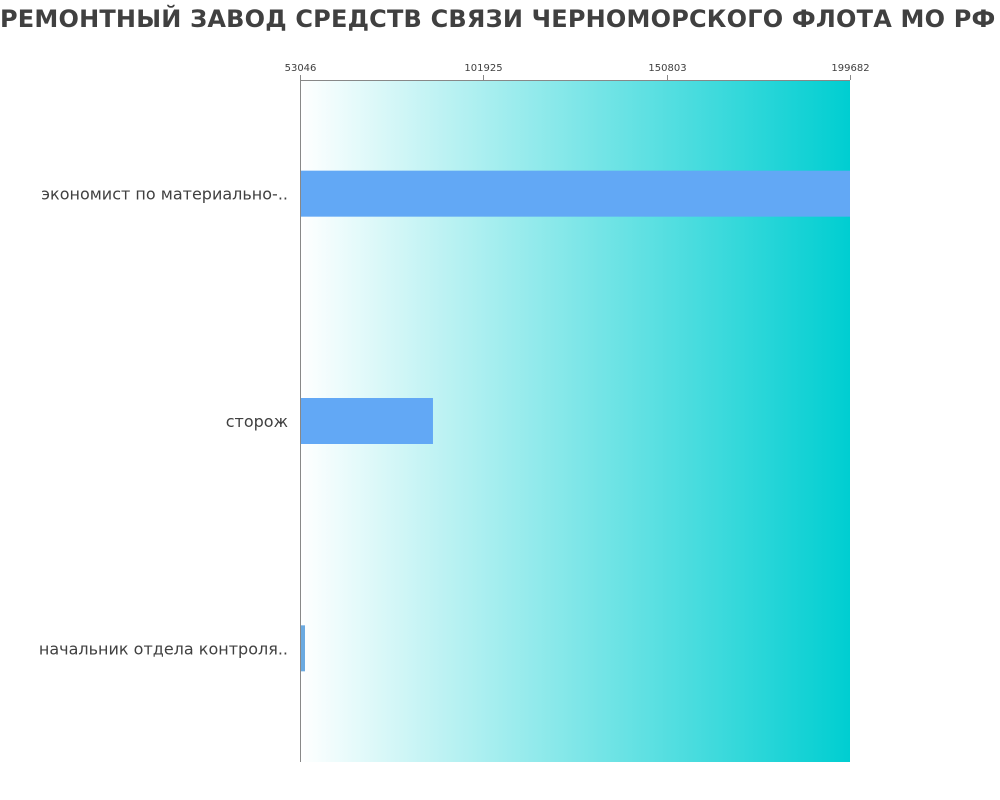 The height and width of the screenshot is (800, 1000). What do you see at coordinates (483, 68) in the screenshot?
I see `x-tick-label-2: 101925` at bounding box center [483, 68].